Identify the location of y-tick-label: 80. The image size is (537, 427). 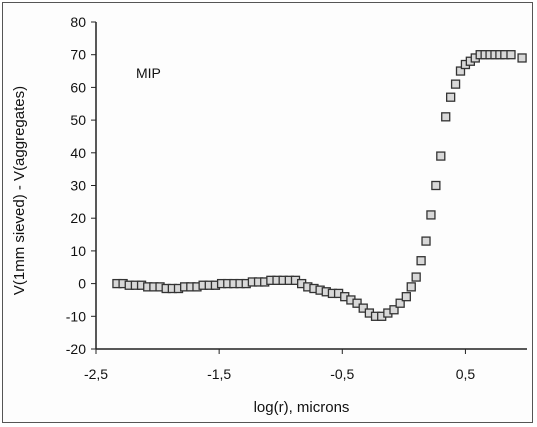
(78, 22).